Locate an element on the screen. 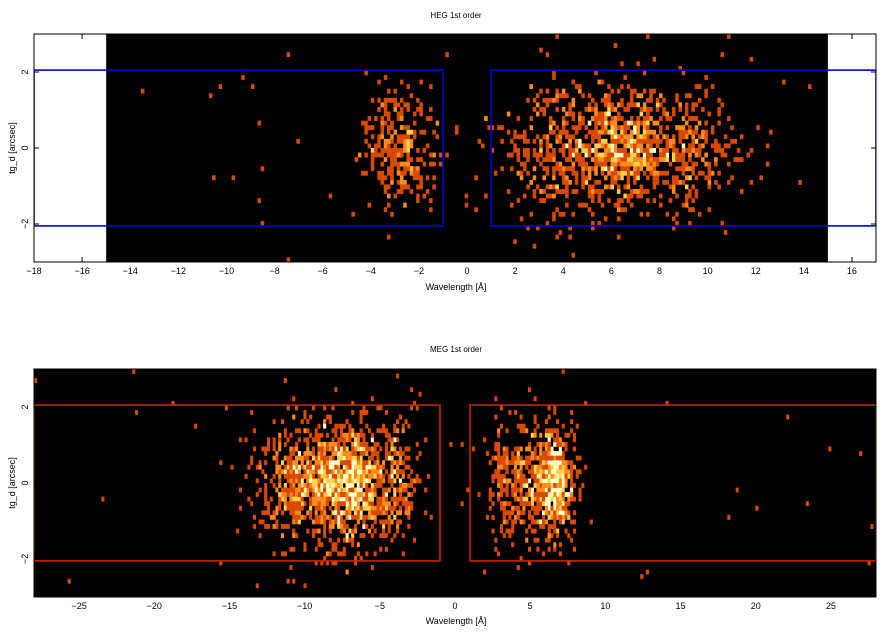 The height and width of the screenshot is (636, 886). x-tick-label: −12 is located at coordinates (178, 271).